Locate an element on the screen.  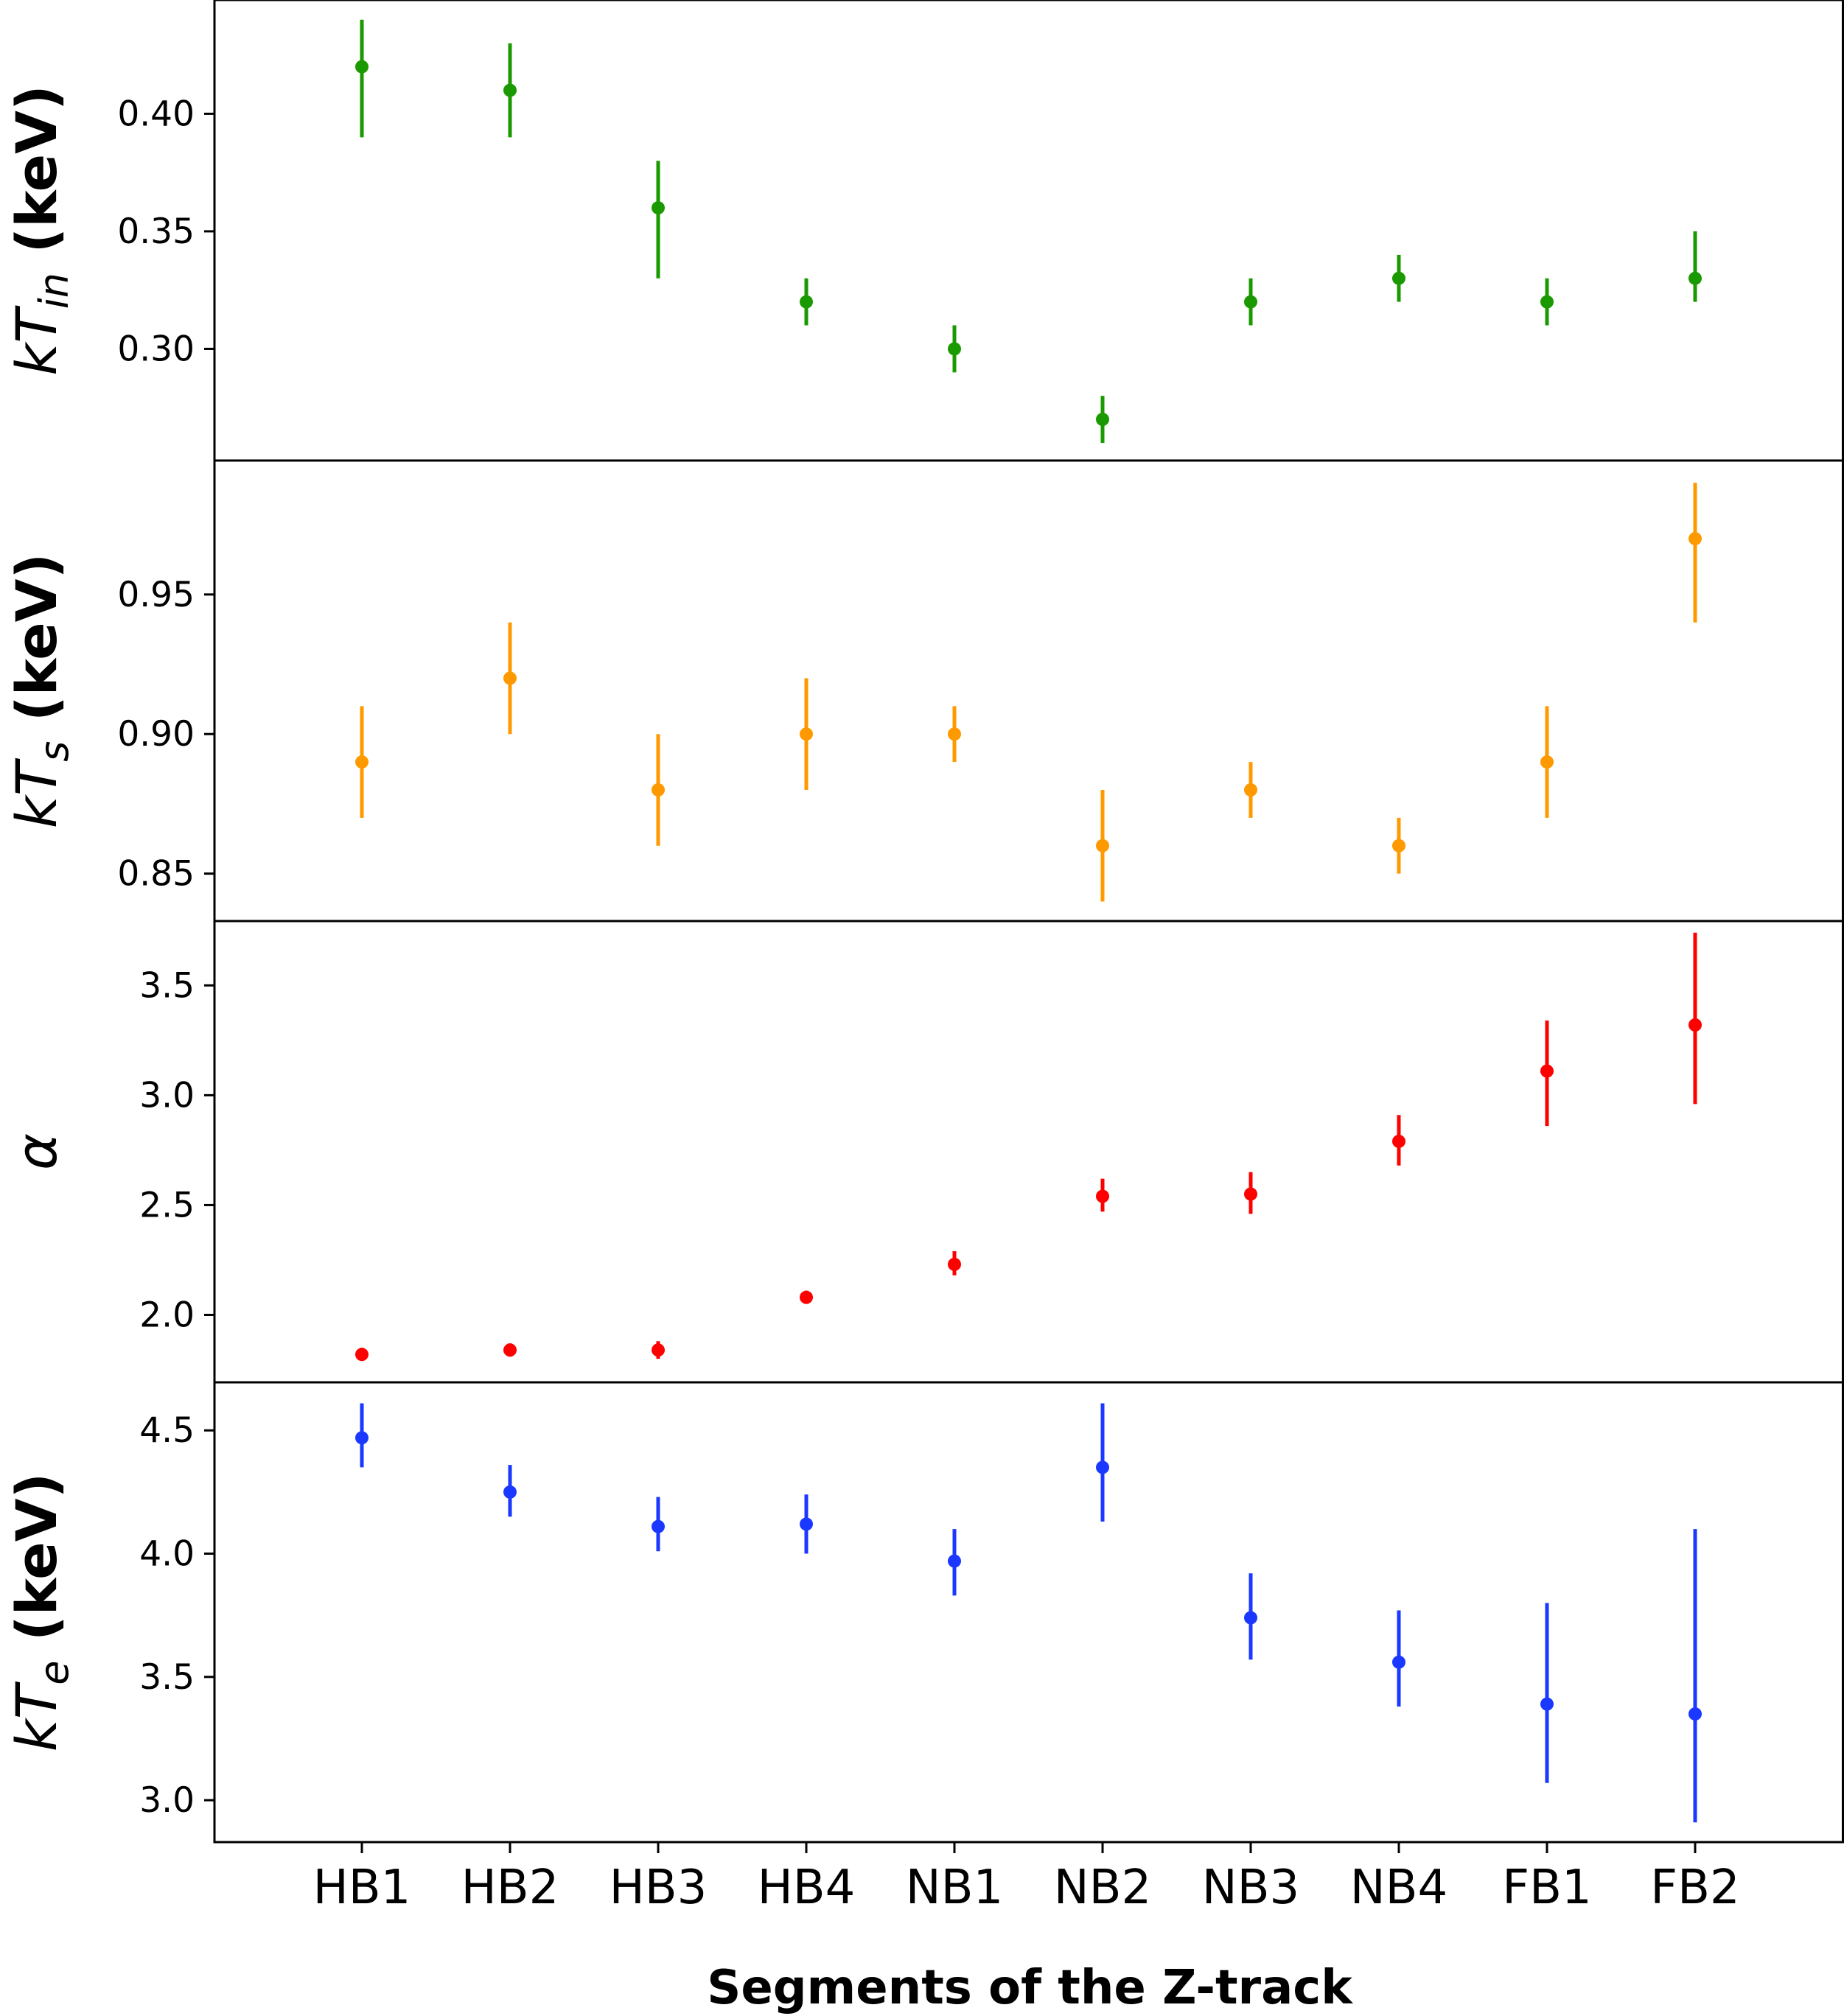
y-tick-label: 0.90 is located at coordinates (156, 734).